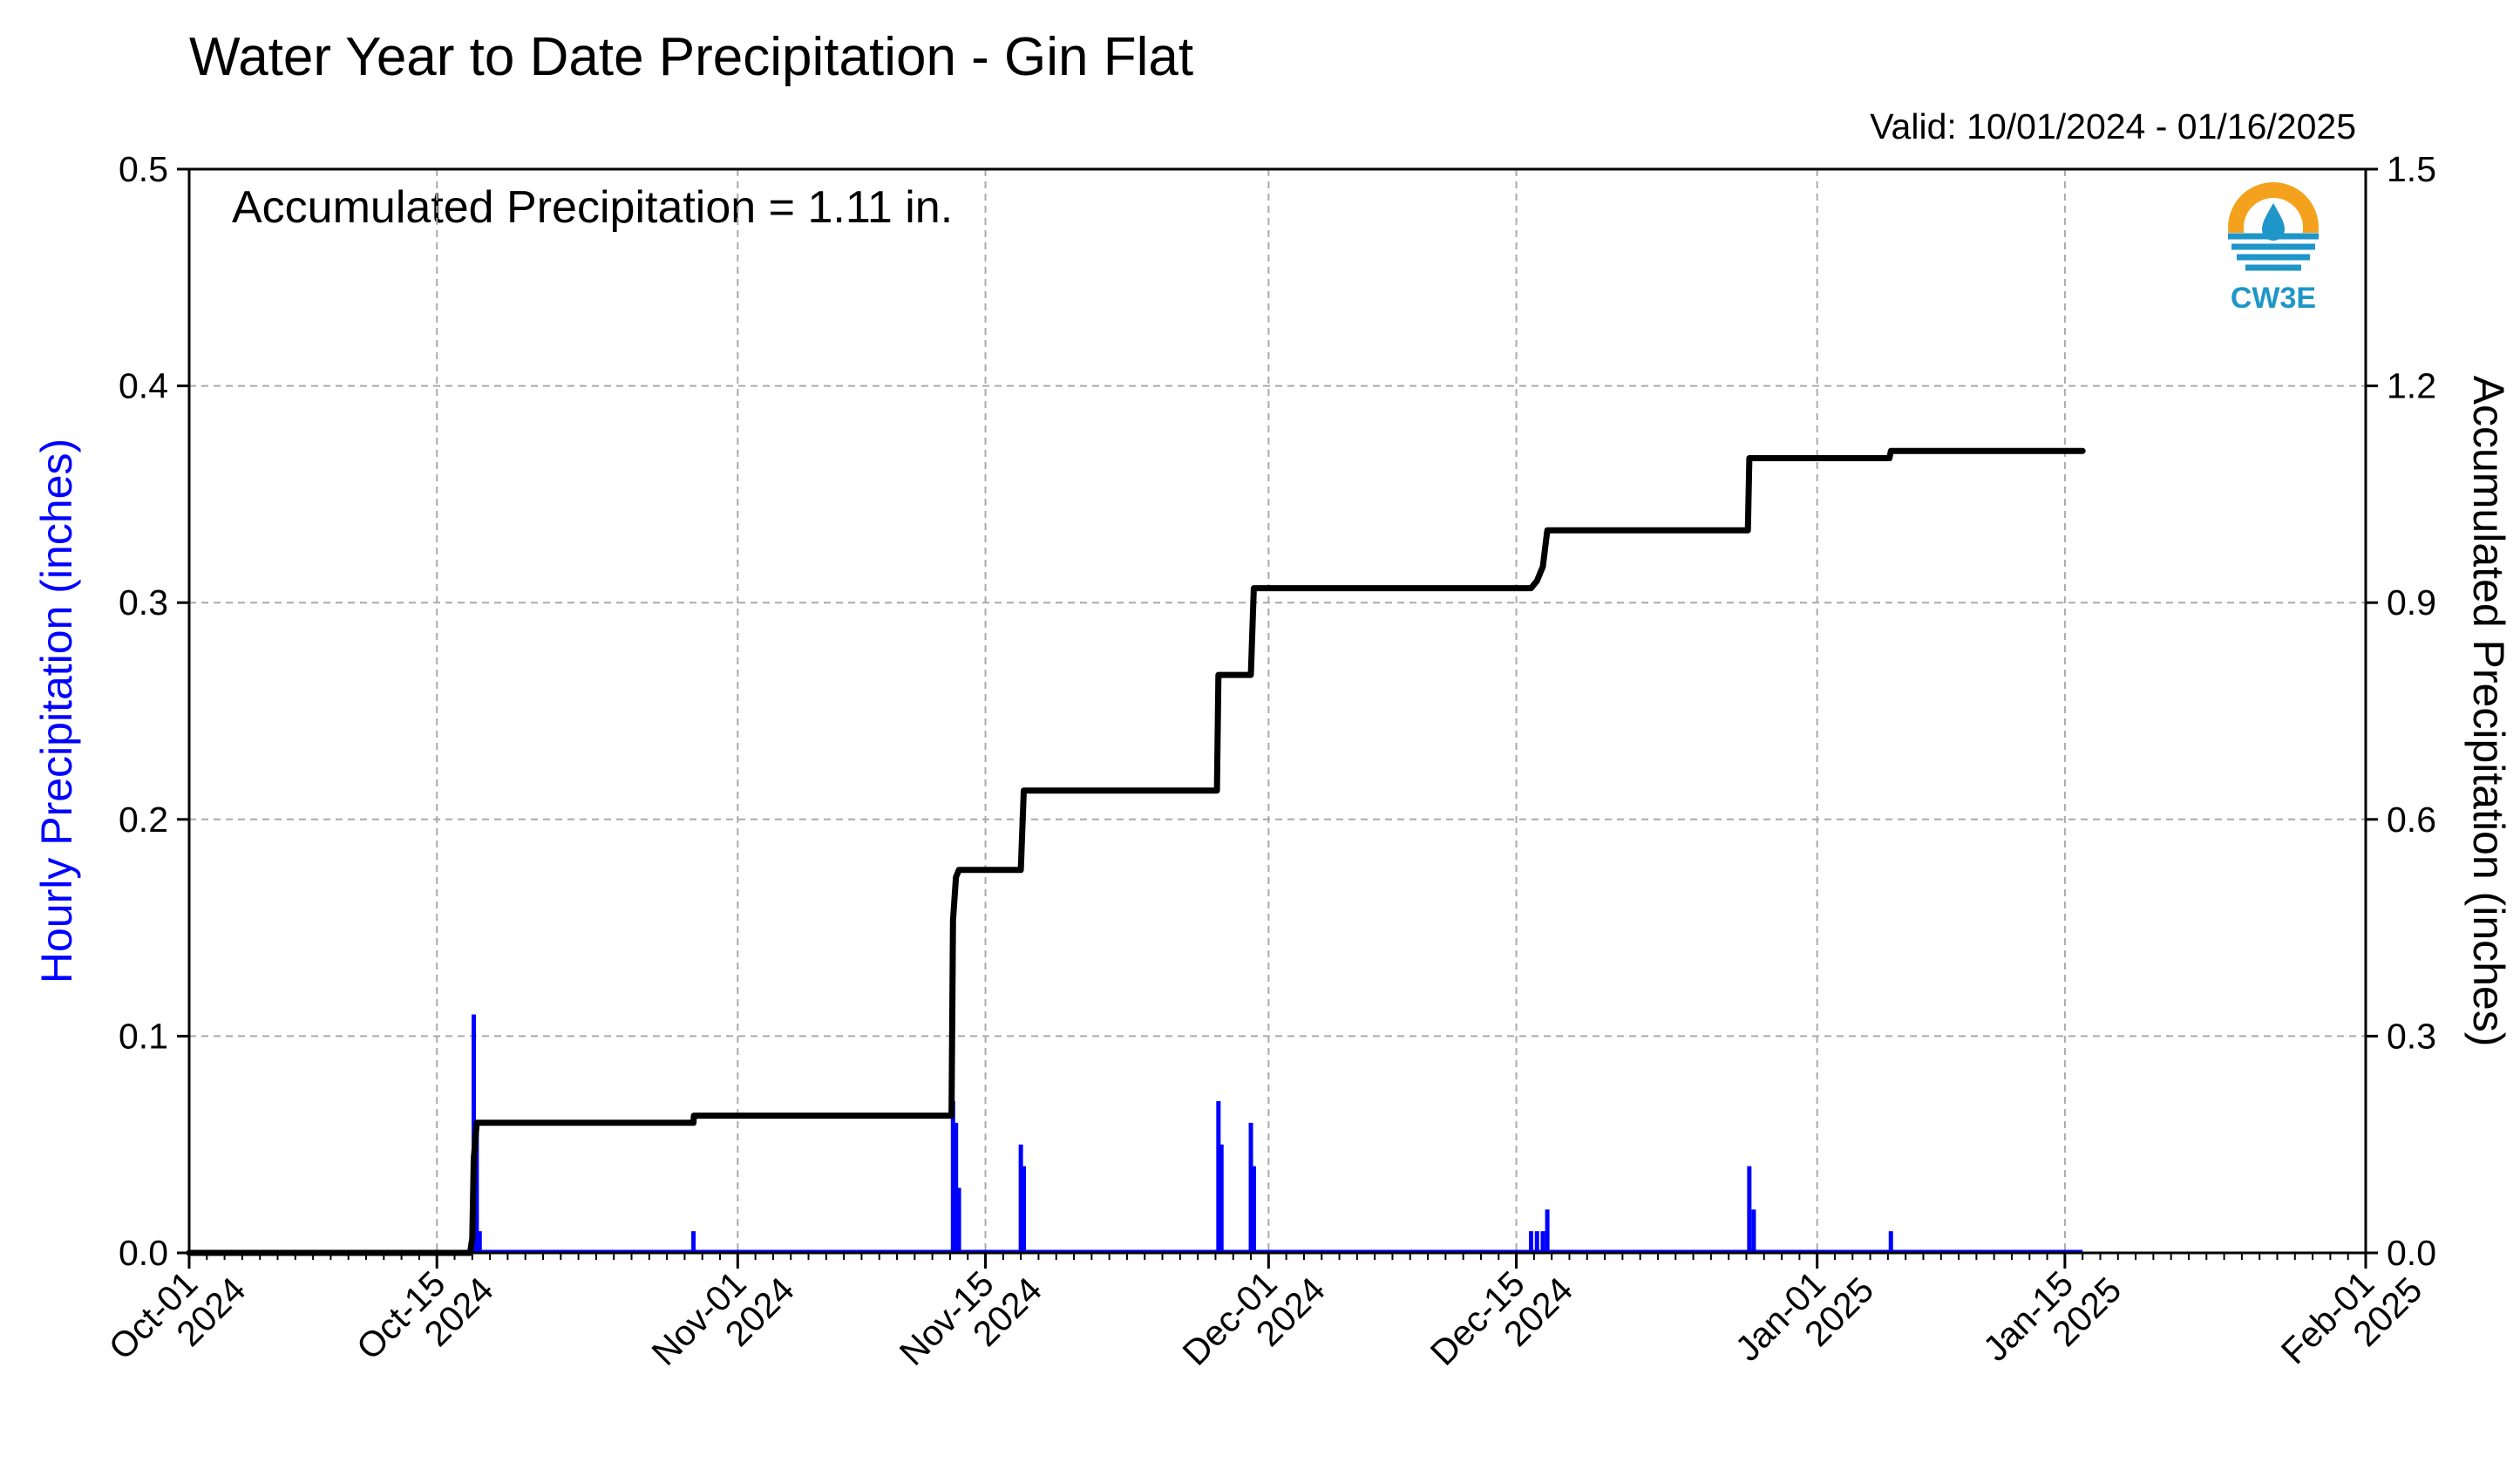 This screenshot has height=1463, width=2520. I want to click on y-left-tick-label: 0.3, so click(143, 602).